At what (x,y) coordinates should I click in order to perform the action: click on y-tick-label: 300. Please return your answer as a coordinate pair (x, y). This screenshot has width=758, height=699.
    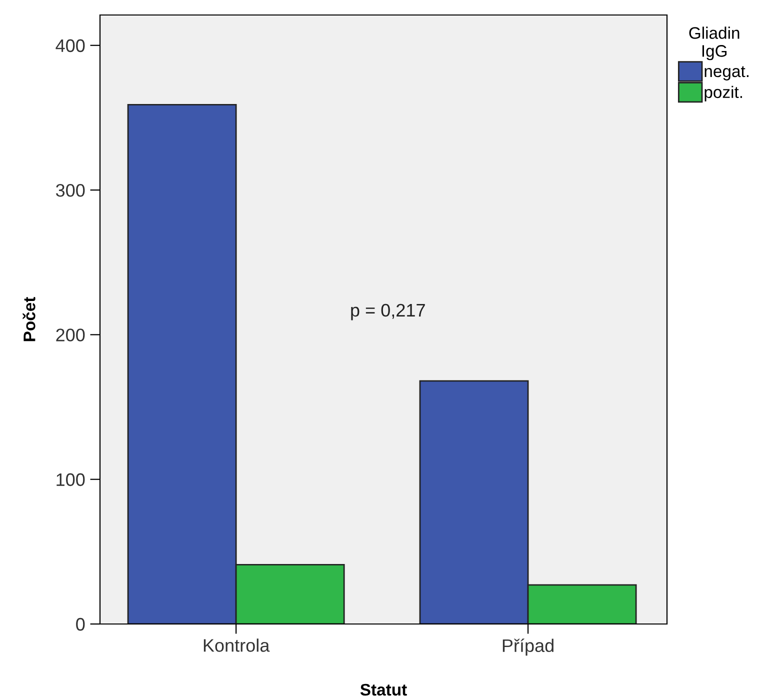
    Looking at the image, I should click on (70, 190).